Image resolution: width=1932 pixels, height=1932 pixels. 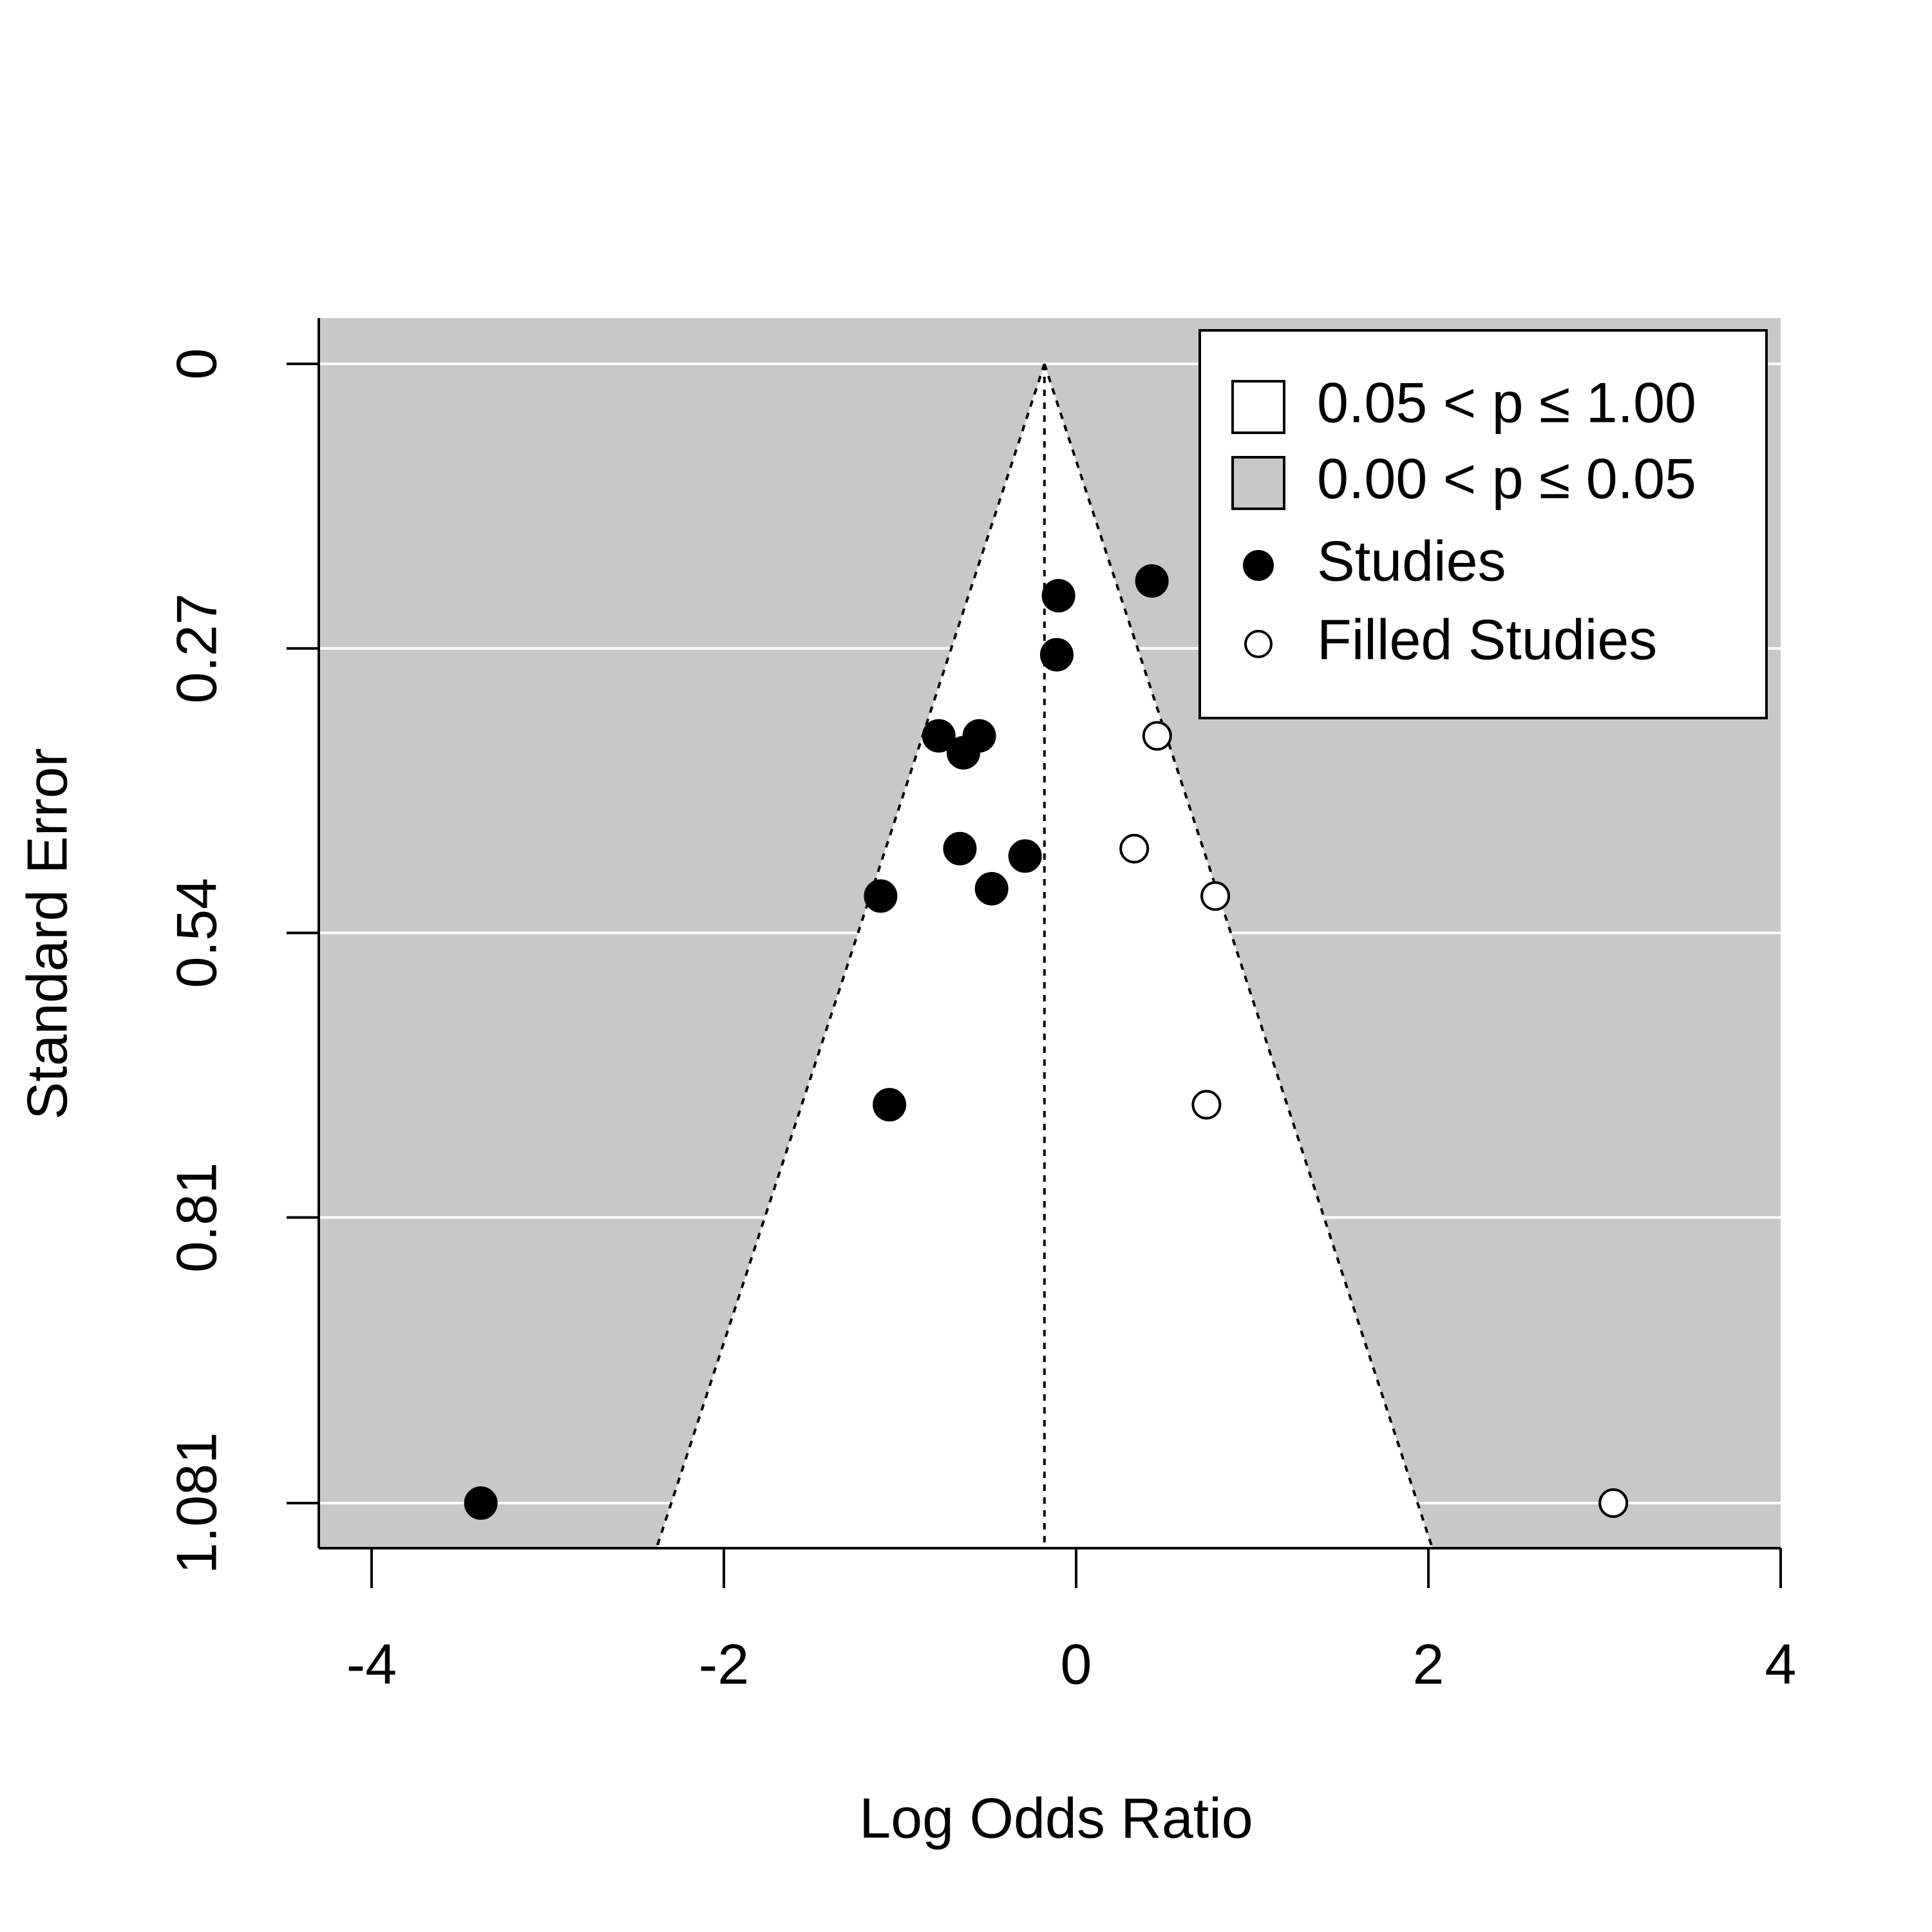 I want to click on y-tick-label-2: 0.54, so click(x=196, y=933).